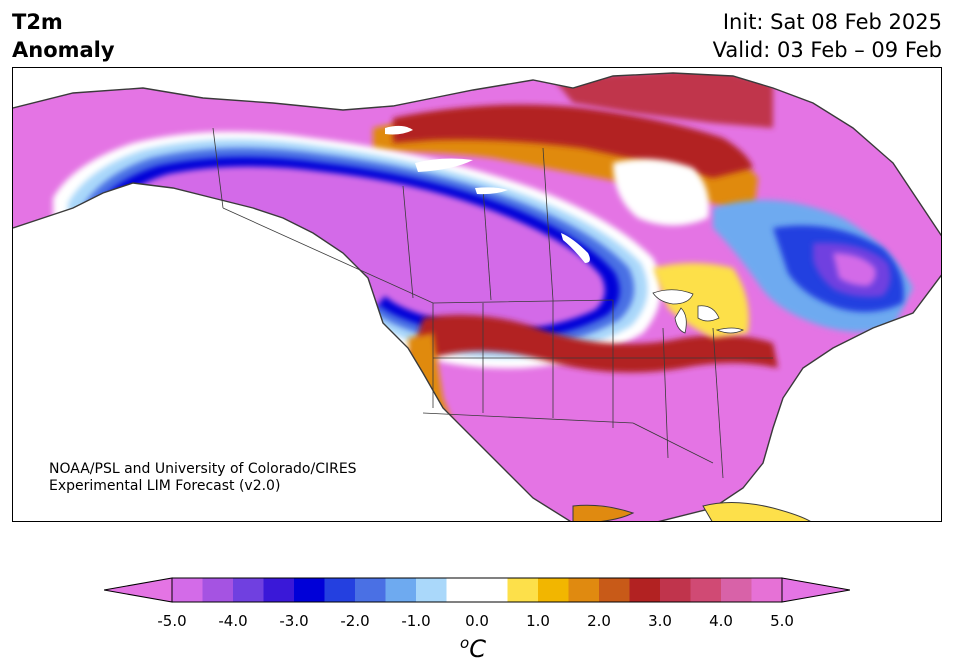 This screenshot has height=671, width=954. What do you see at coordinates (665, 393) in the screenshot?
I see `border-us-east-central` at bounding box center [665, 393].